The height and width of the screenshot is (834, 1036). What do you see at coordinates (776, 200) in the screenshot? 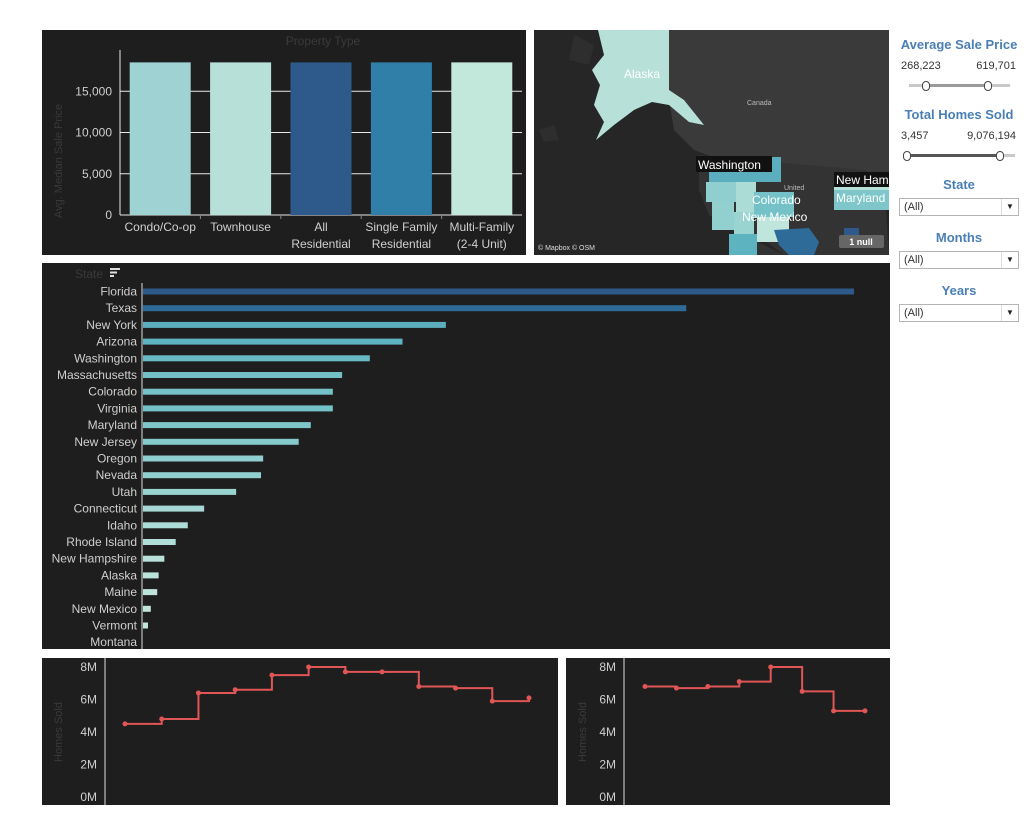
I see `map-label-colorado: Colorado` at bounding box center [776, 200].